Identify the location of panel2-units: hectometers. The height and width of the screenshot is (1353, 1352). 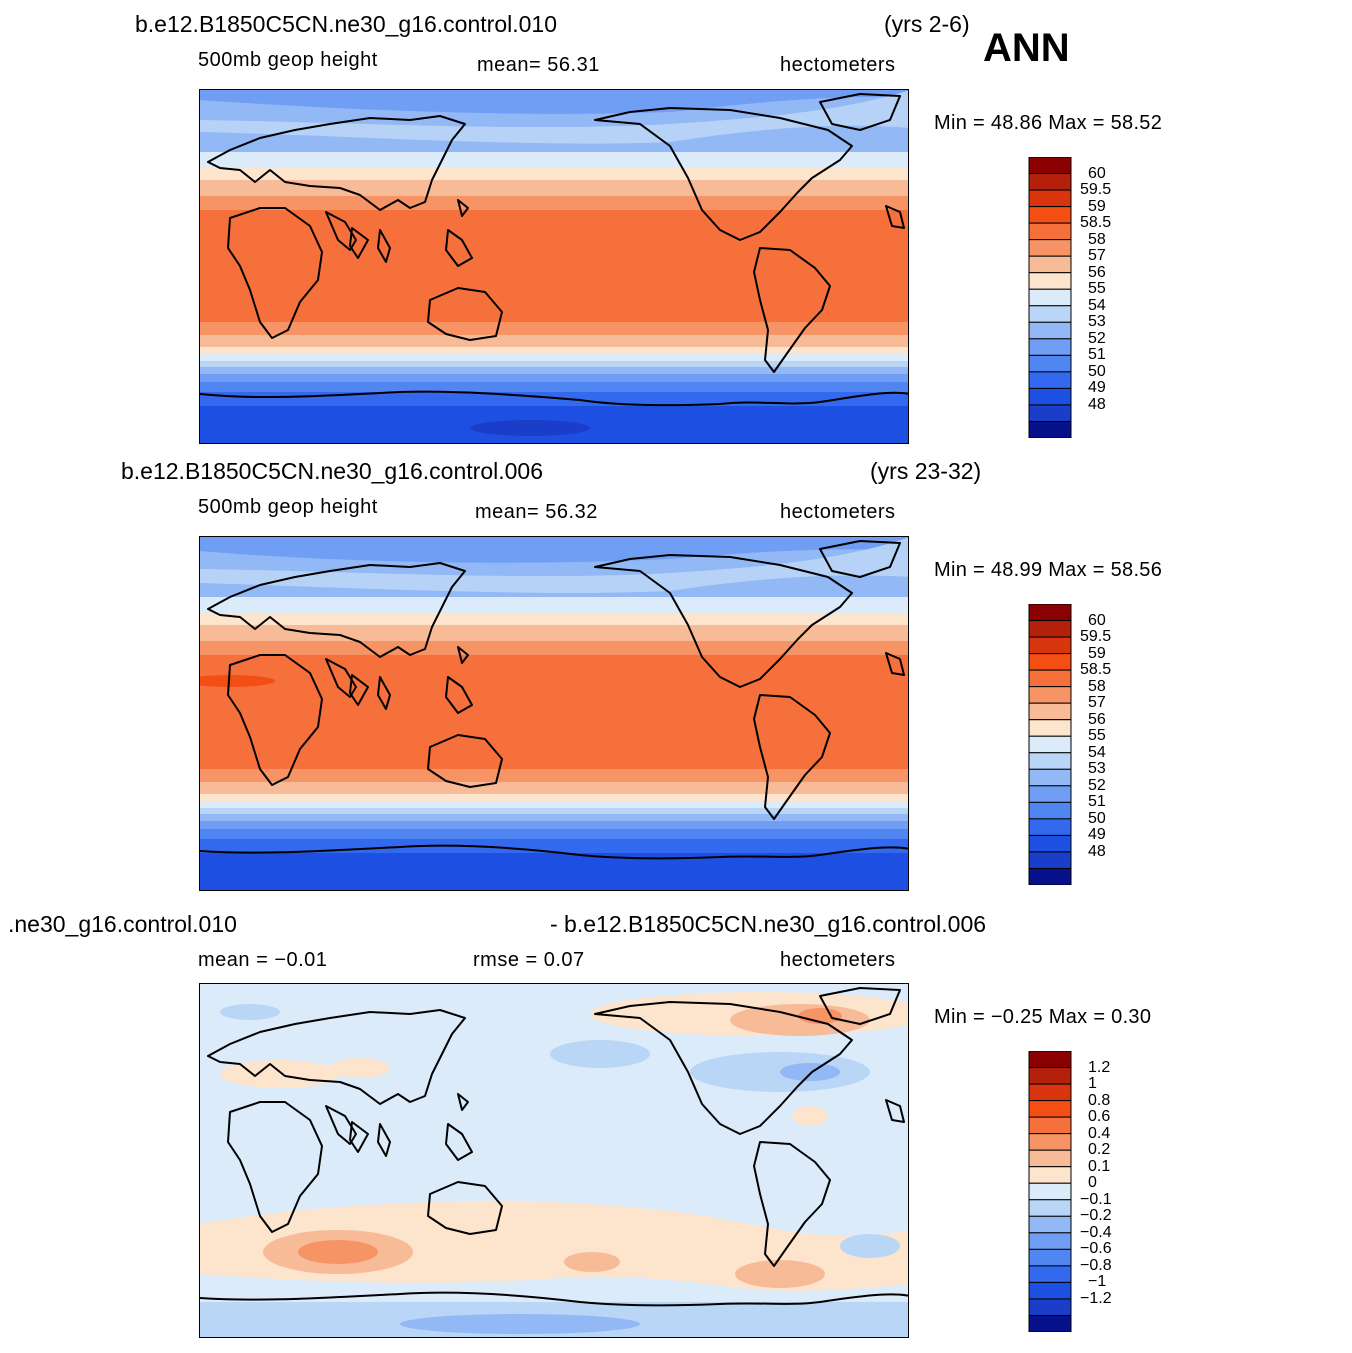
(838, 512).